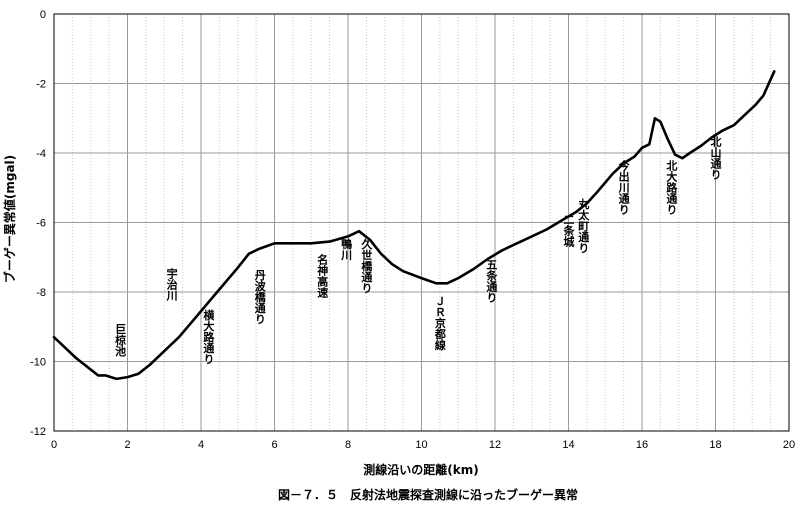  What do you see at coordinates (38, 432) in the screenshot?
I see `y-tick-label: -12` at bounding box center [38, 432].